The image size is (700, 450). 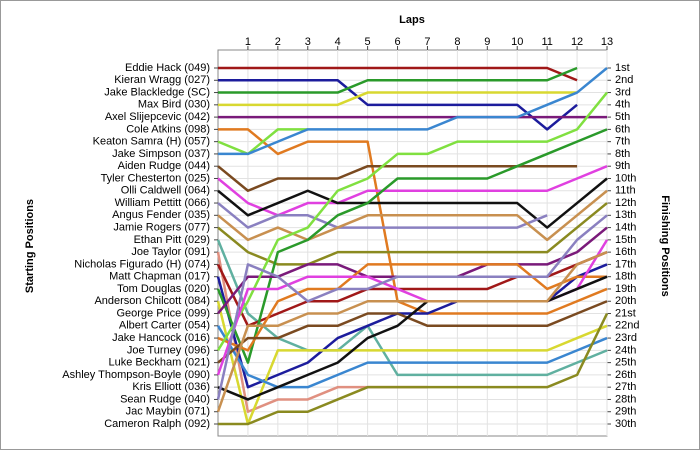 What do you see at coordinates (174, 105) in the screenshot?
I see `y-tick-label: Max Bird (030)` at bounding box center [174, 105].